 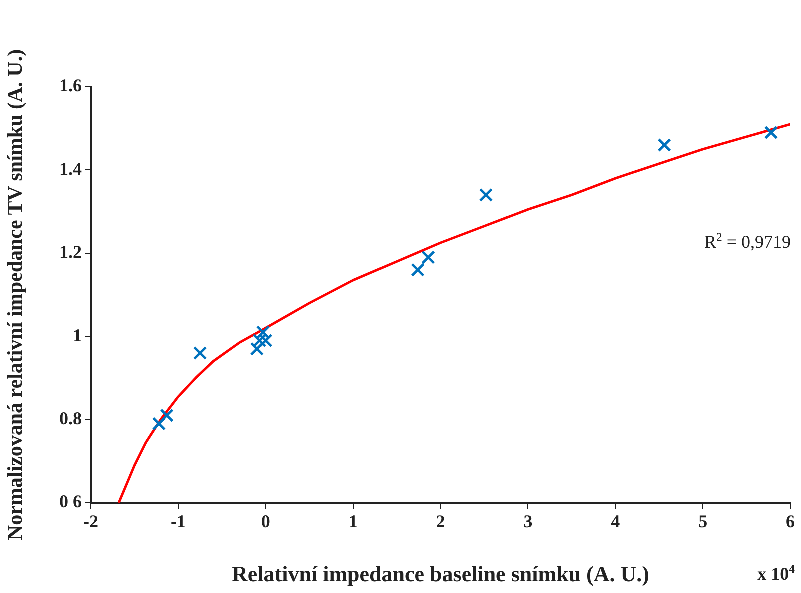 What do you see at coordinates (71, 252) in the screenshot?
I see `y-tick-label: 1.2` at bounding box center [71, 252].